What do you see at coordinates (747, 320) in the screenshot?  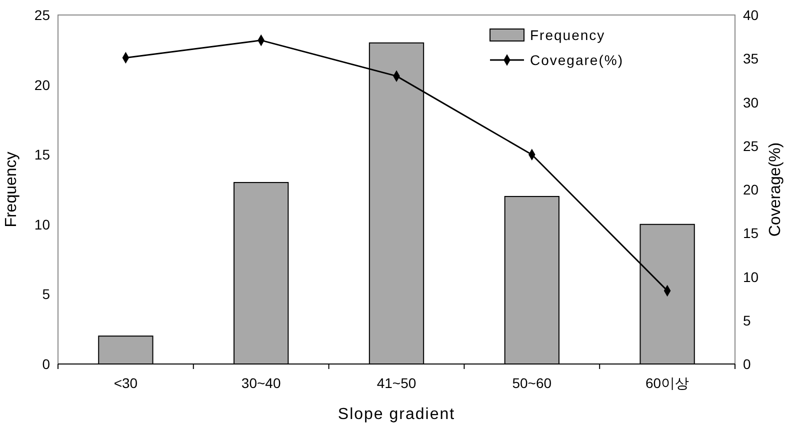 I see `y2-tick-label: 5` at bounding box center [747, 320].